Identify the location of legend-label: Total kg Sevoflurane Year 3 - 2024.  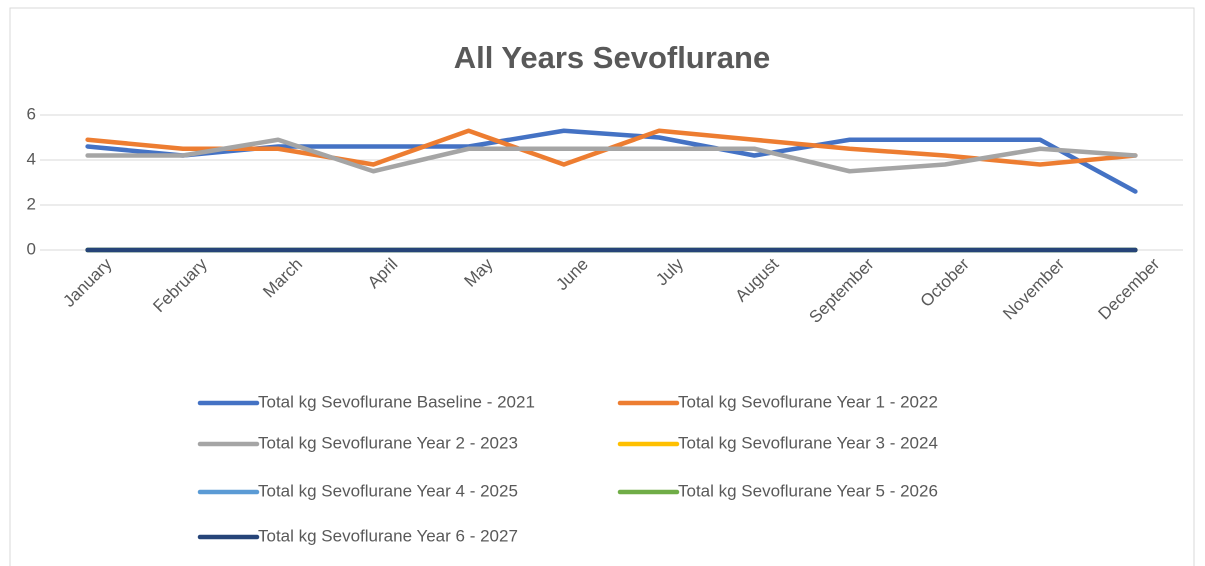
(808, 442).